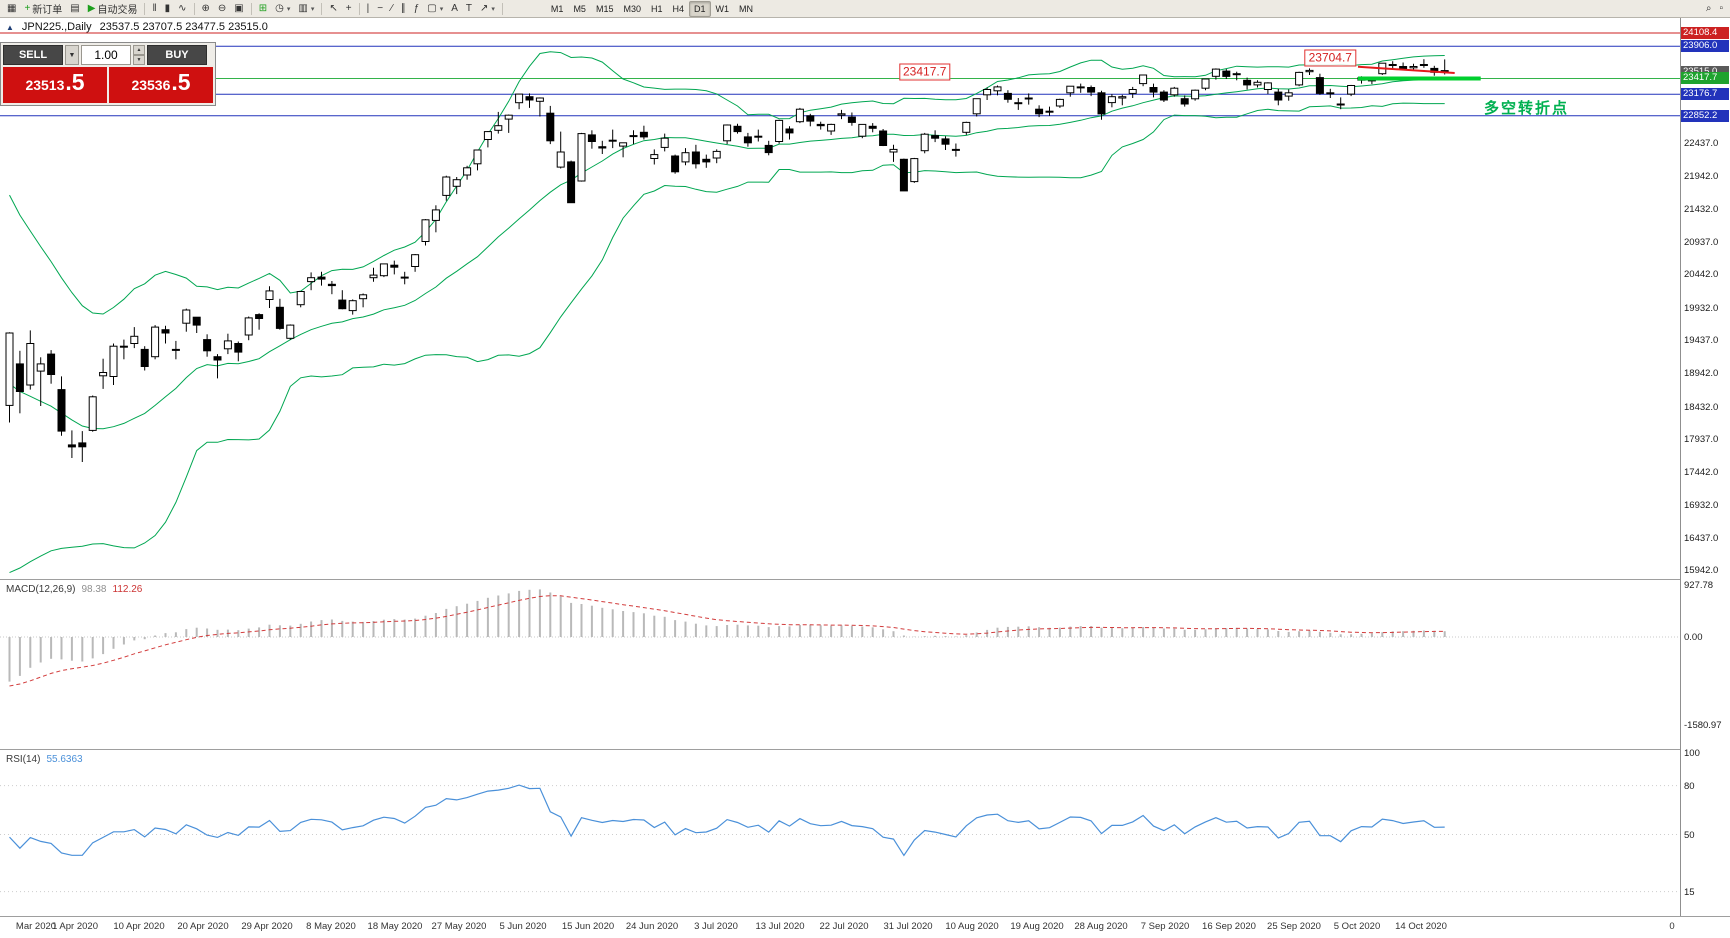 This screenshot has height=938, width=1730. Describe the element at coordinates (1421, 926) in the screenshot. I see `date-axis-label: 14 Oct 2020` at that location.